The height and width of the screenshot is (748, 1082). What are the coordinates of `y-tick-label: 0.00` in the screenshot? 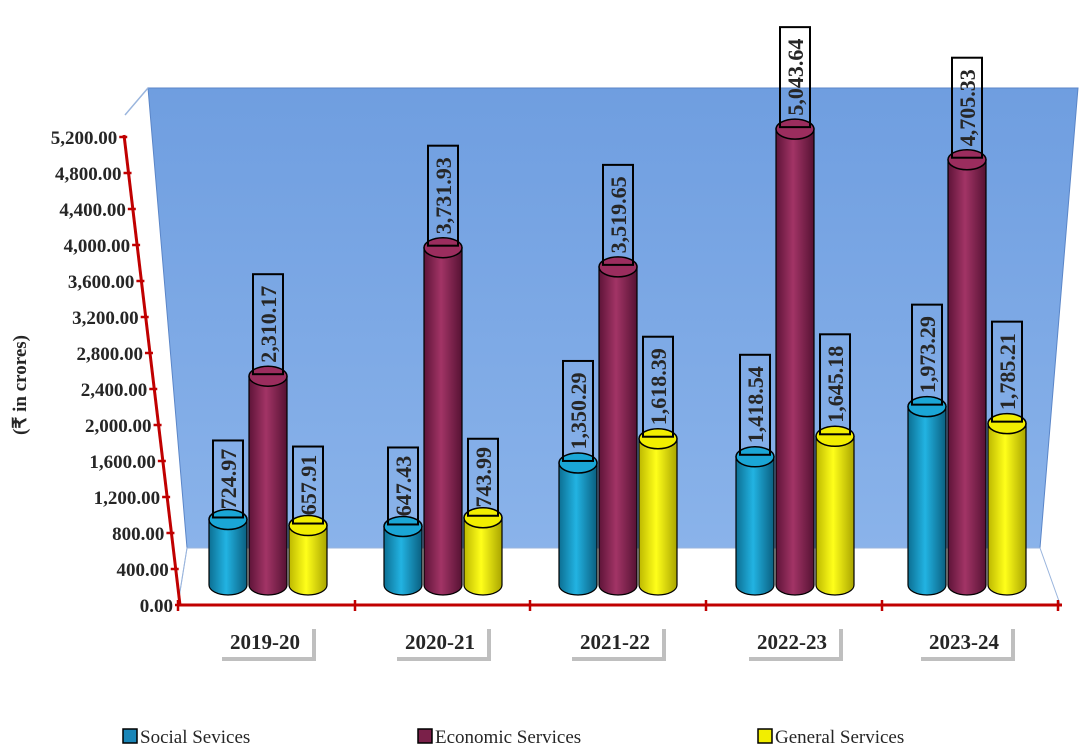 It's located at (156, 606).